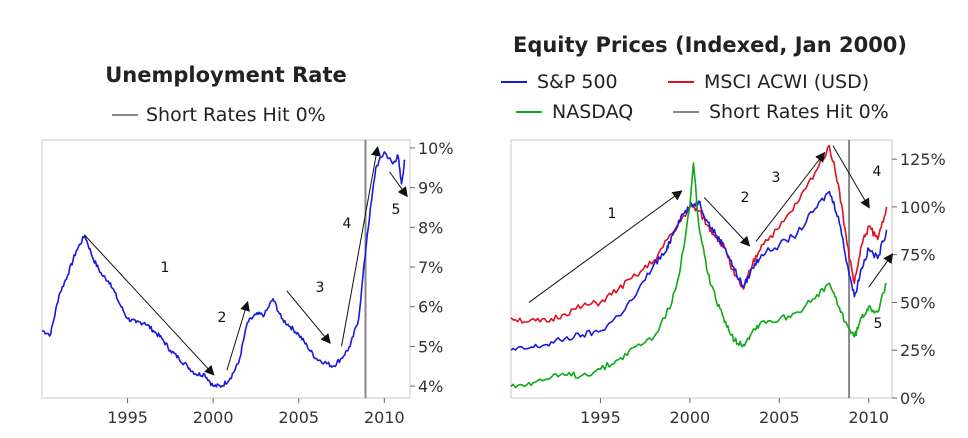 The height and width of the screenshot is (438, 968). I want to click on y-tick-label: 50%, so click(918, 302).